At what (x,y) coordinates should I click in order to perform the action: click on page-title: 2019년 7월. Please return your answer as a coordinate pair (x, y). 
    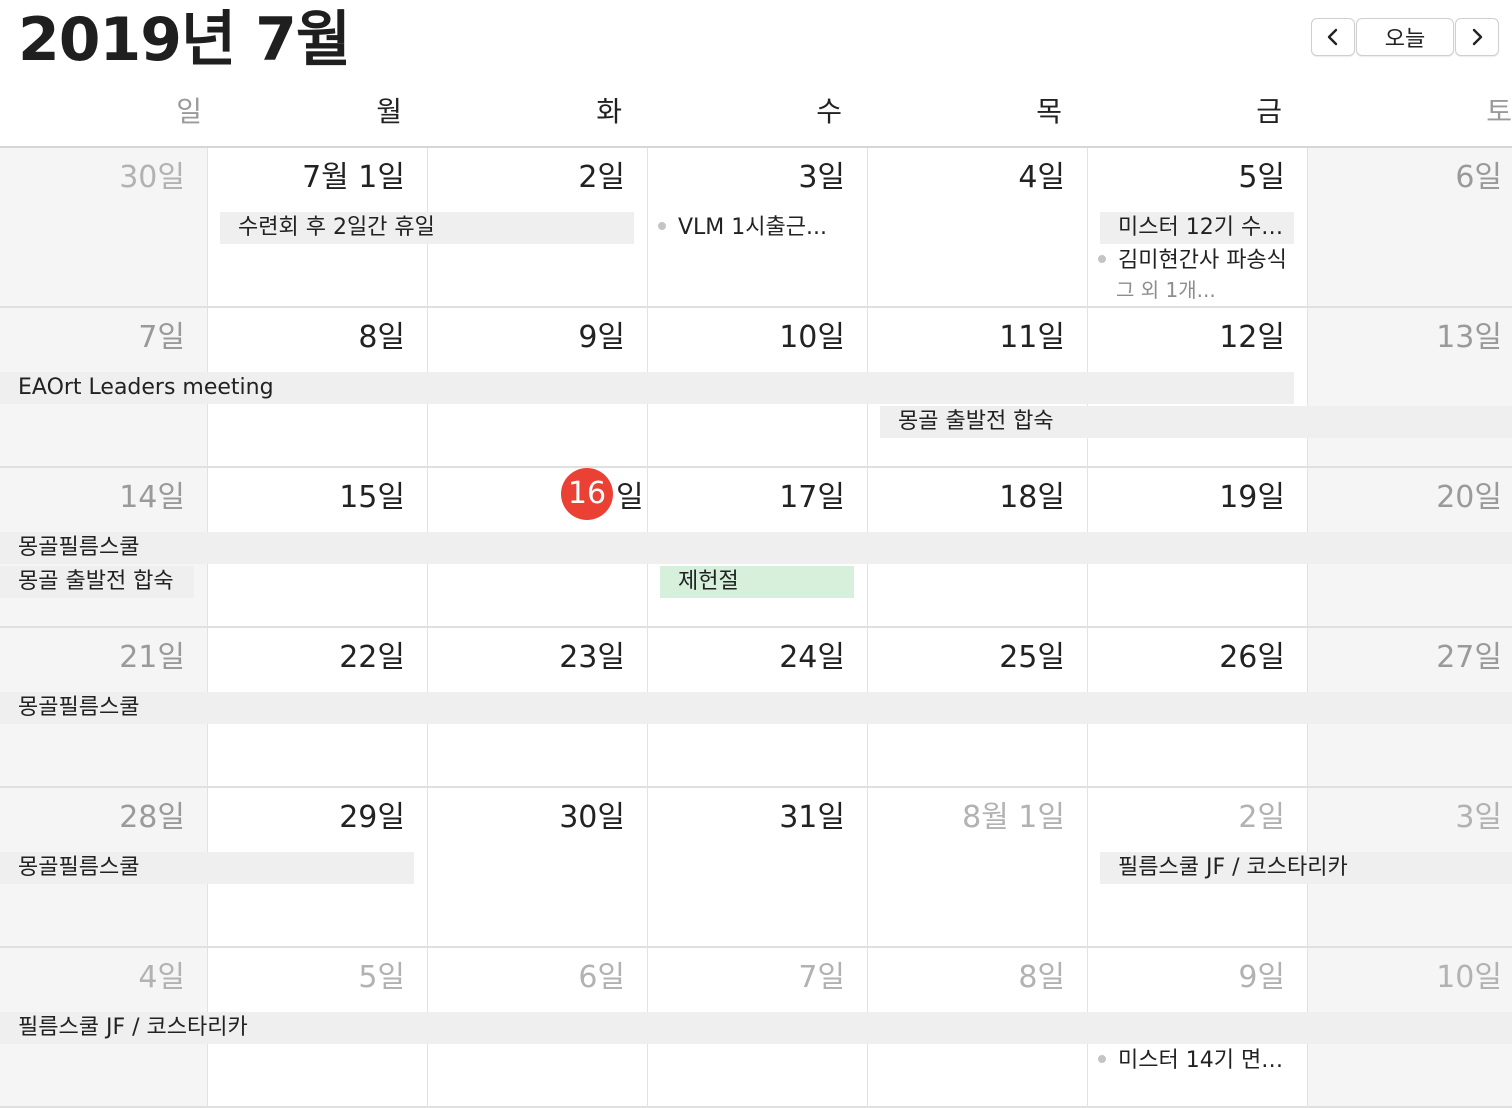
    Looking at the image, I should click on (184, 40).